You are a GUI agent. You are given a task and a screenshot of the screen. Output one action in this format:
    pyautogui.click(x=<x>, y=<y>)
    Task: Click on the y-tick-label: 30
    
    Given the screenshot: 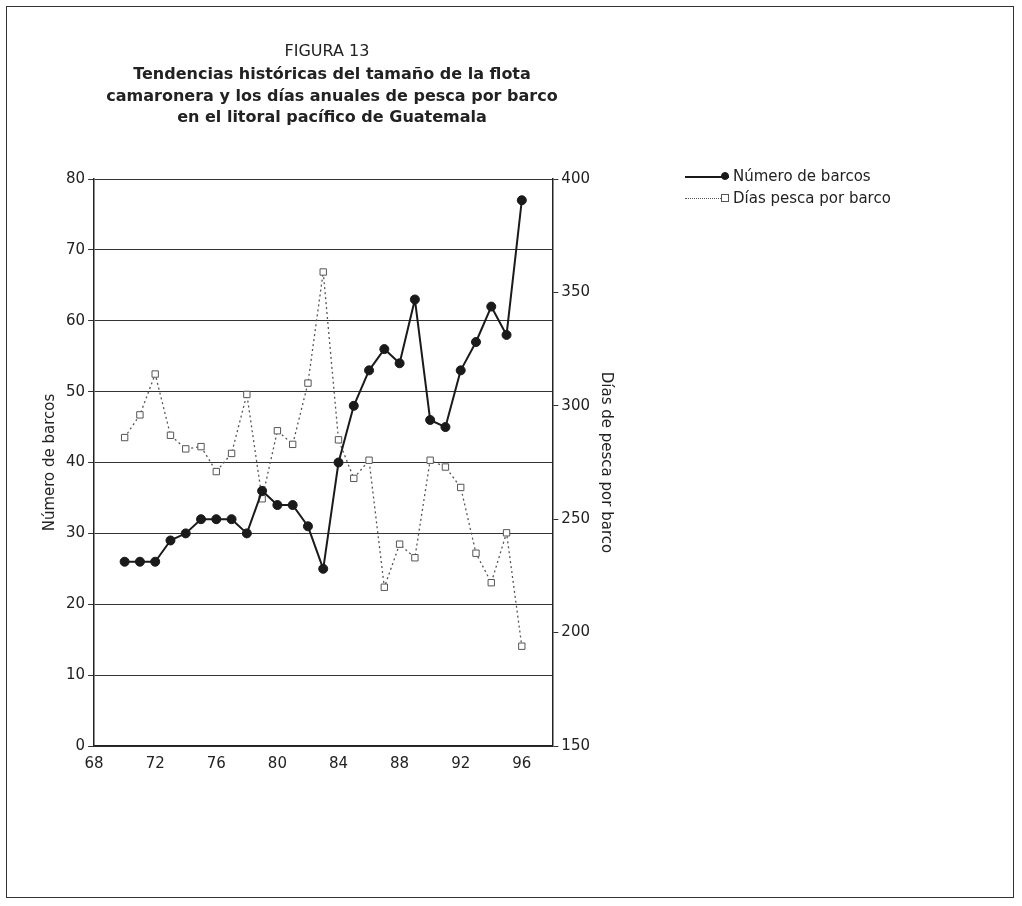 What is the action you would take?
    pyautogui.click(x=75, y=532)
    